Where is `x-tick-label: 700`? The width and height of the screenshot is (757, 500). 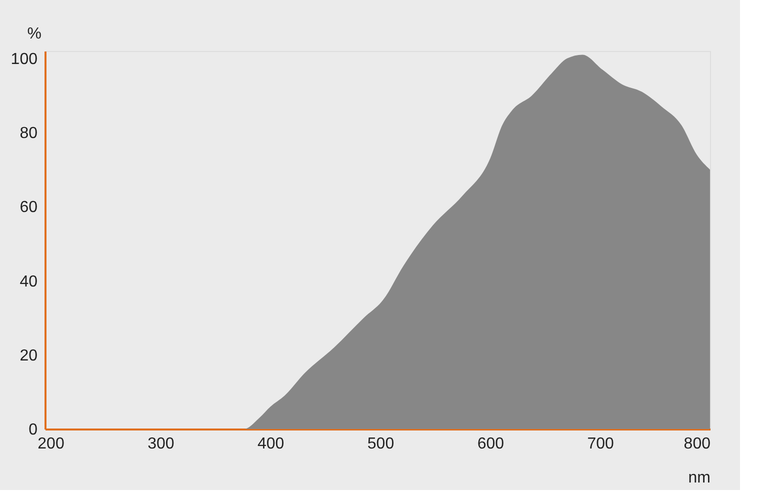 x-tick-label: 700 is located at coordinates (600, 444).